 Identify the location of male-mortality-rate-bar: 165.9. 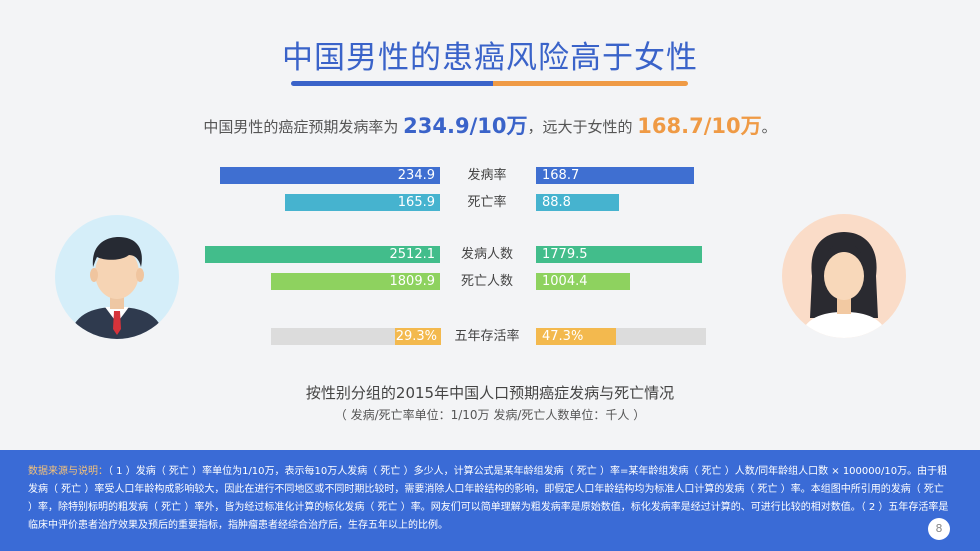
(362, 202).